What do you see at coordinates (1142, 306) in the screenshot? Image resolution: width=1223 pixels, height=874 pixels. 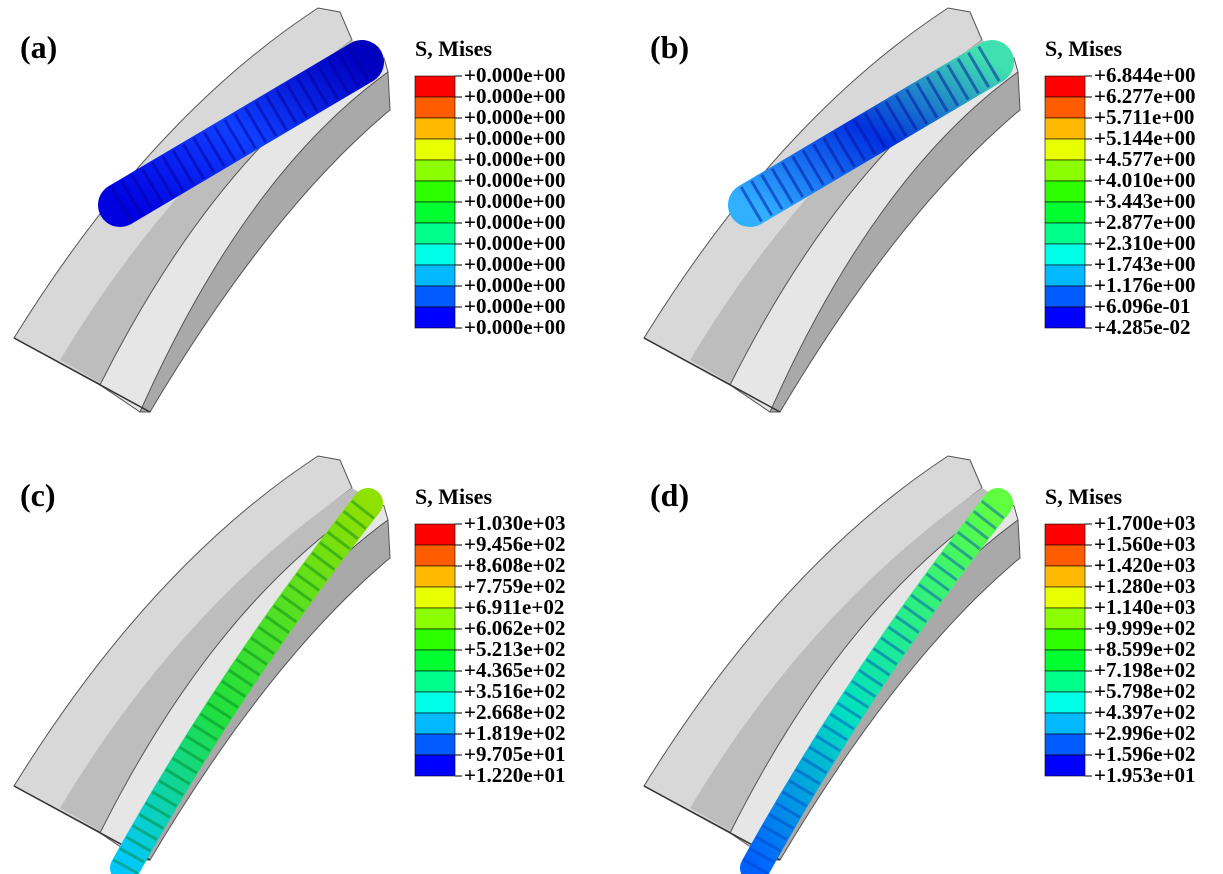 I see `legend-value: +6.096e-01` at bounding box center [1142, 306].